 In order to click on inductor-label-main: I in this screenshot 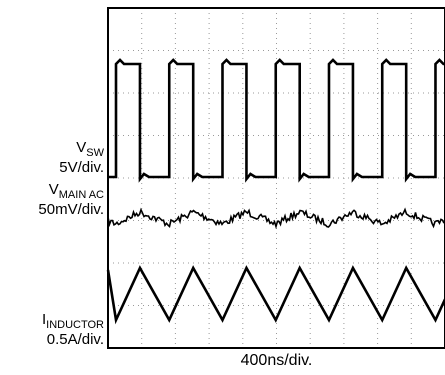, I will do `click(44, 319)`.